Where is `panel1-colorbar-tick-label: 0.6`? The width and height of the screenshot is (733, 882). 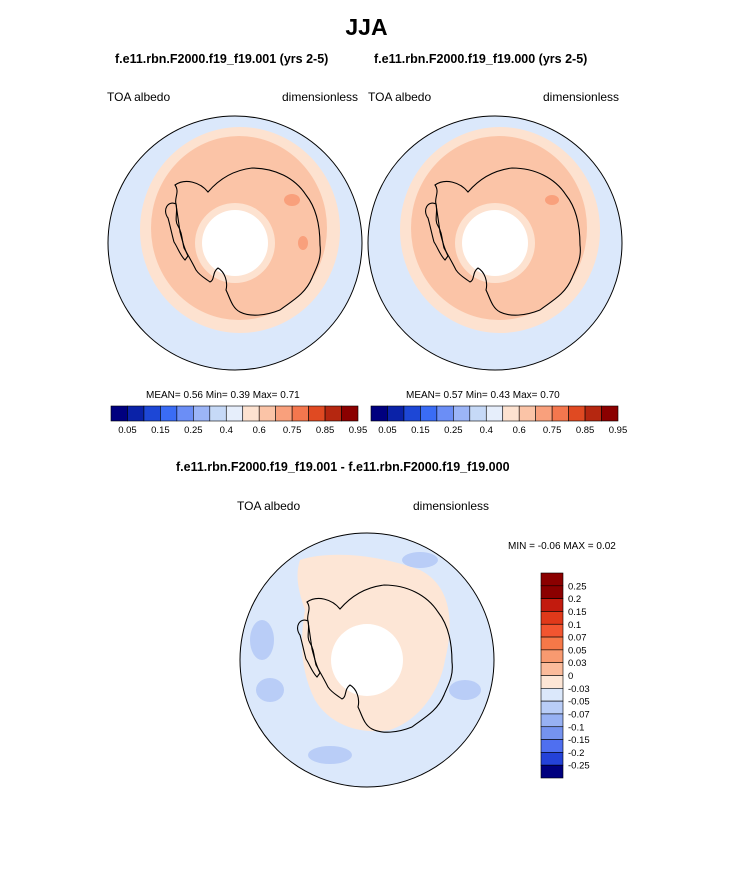
panel1-colorbar-tick-label: 0.6 is located at coordinates (259, 430).